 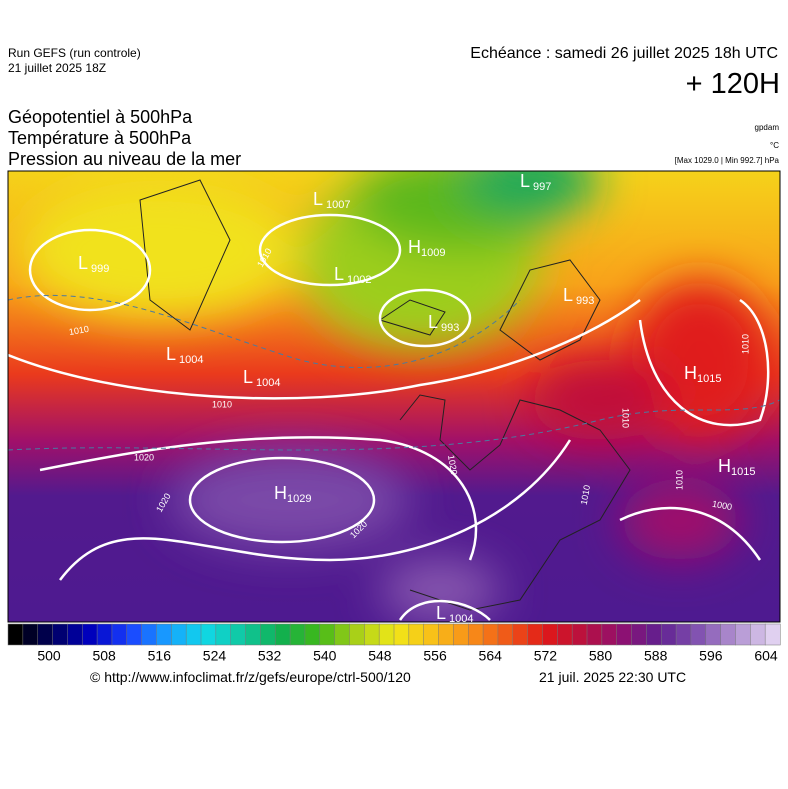 I want to click on colorbar-tick-label: 508, so click(x=104, y=656).